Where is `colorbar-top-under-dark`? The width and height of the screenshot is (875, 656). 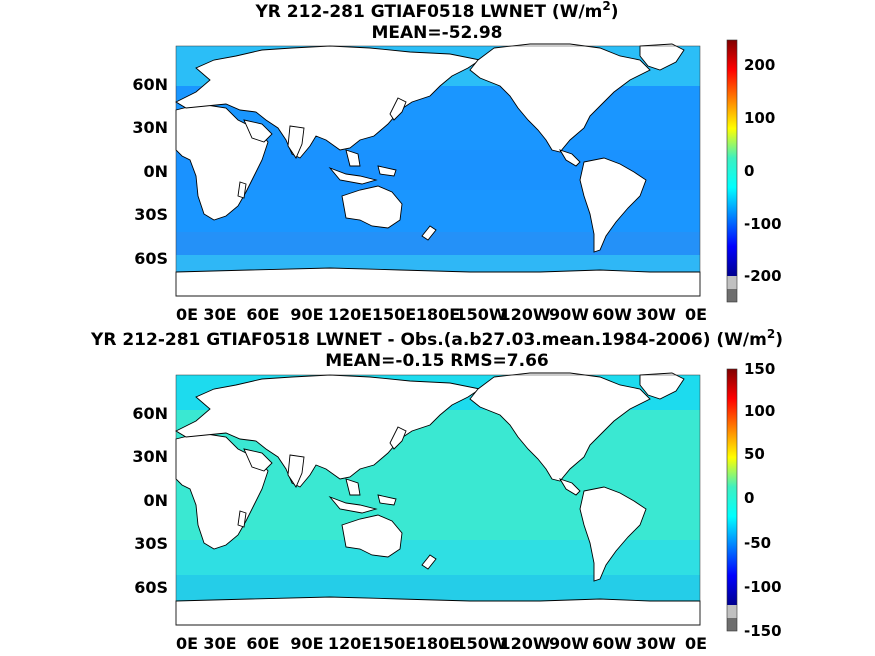 colorbar-top-under-dark is located at coordinates (732, 295).